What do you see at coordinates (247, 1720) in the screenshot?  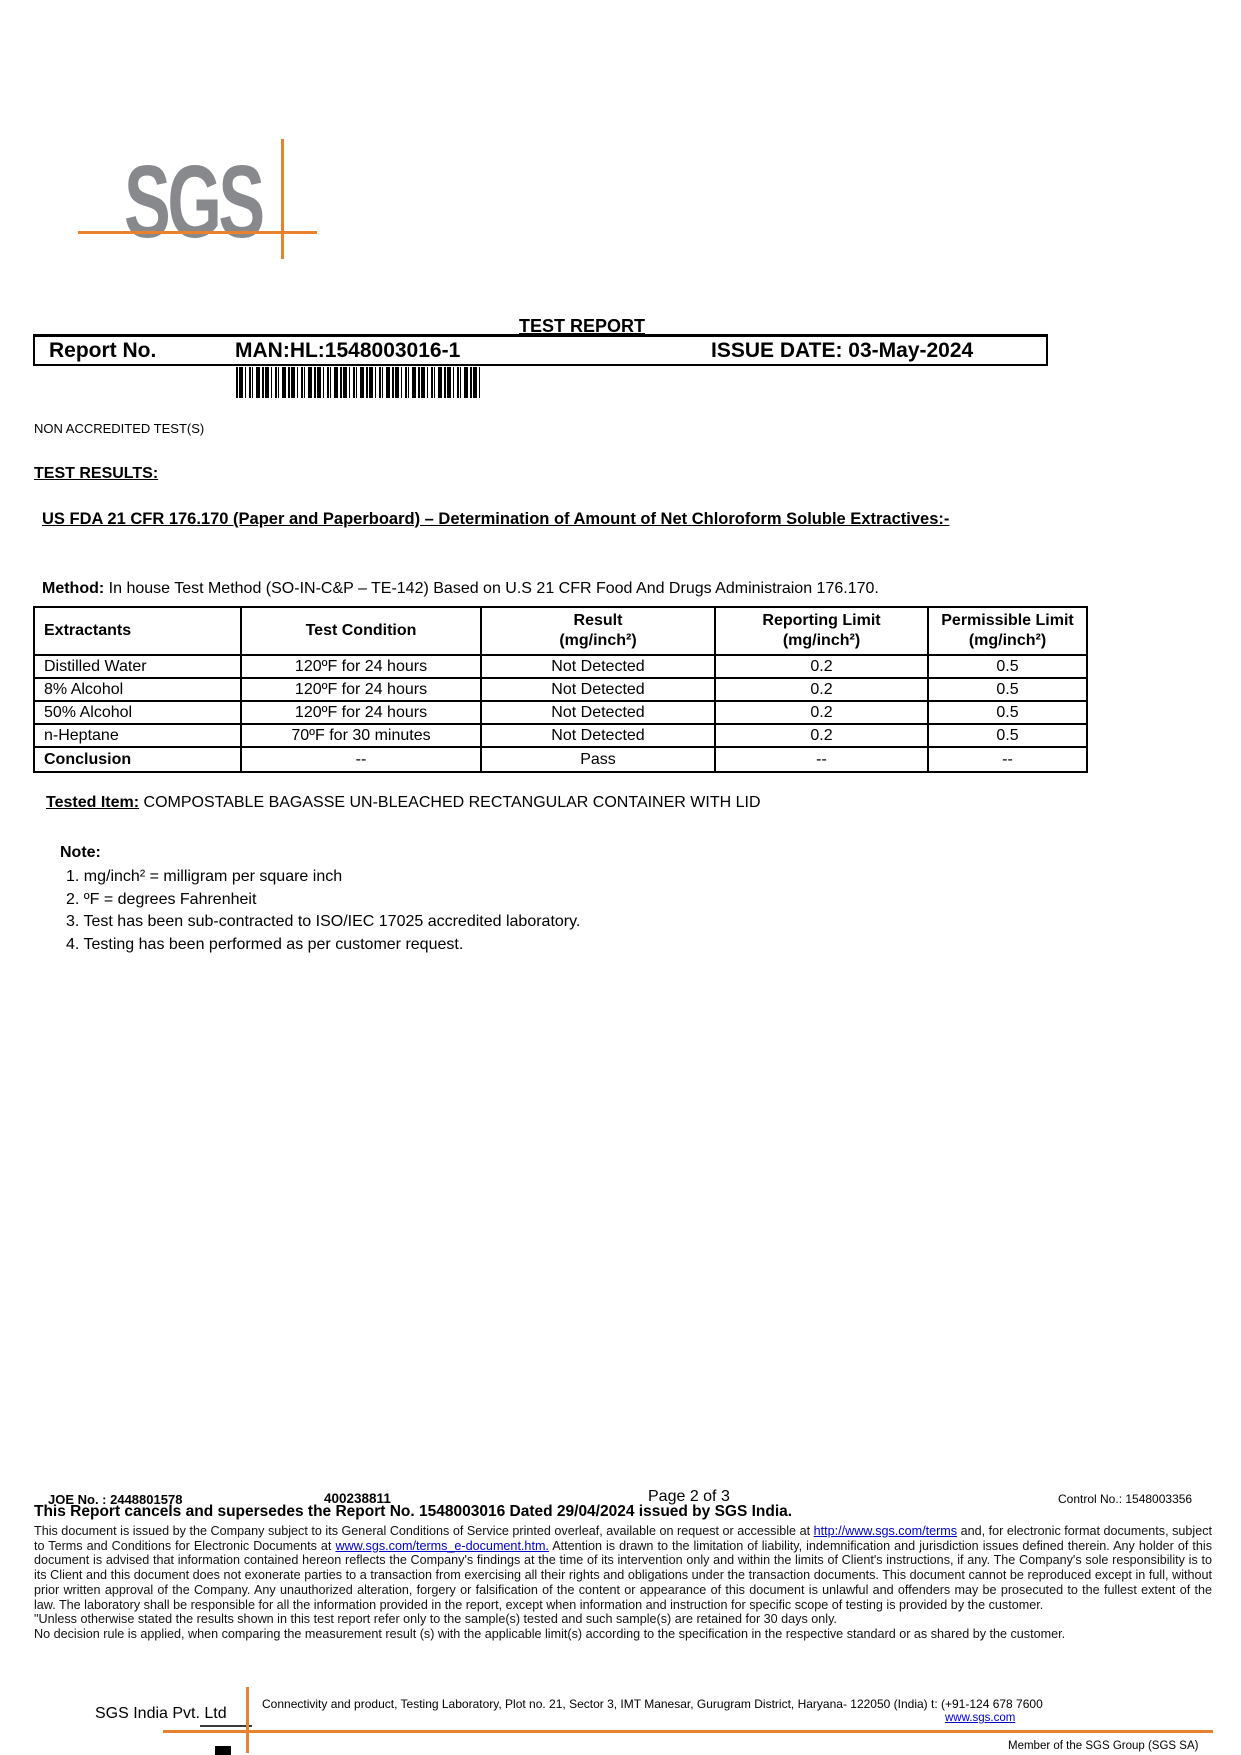 I see `footer-vertical-line` at bounding box center [247, 1720].